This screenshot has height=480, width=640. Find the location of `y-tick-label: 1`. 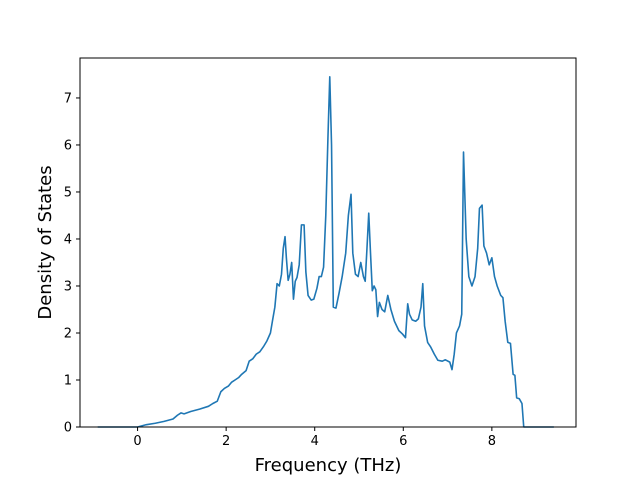

y-tick-label: 1 is located at coordinates (68, 380).